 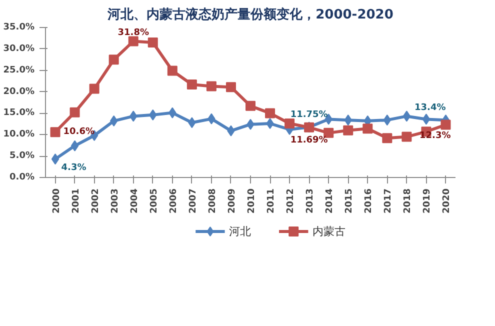 I want to click on y-tick-label: 10.0%, so click(x=19, y=135).